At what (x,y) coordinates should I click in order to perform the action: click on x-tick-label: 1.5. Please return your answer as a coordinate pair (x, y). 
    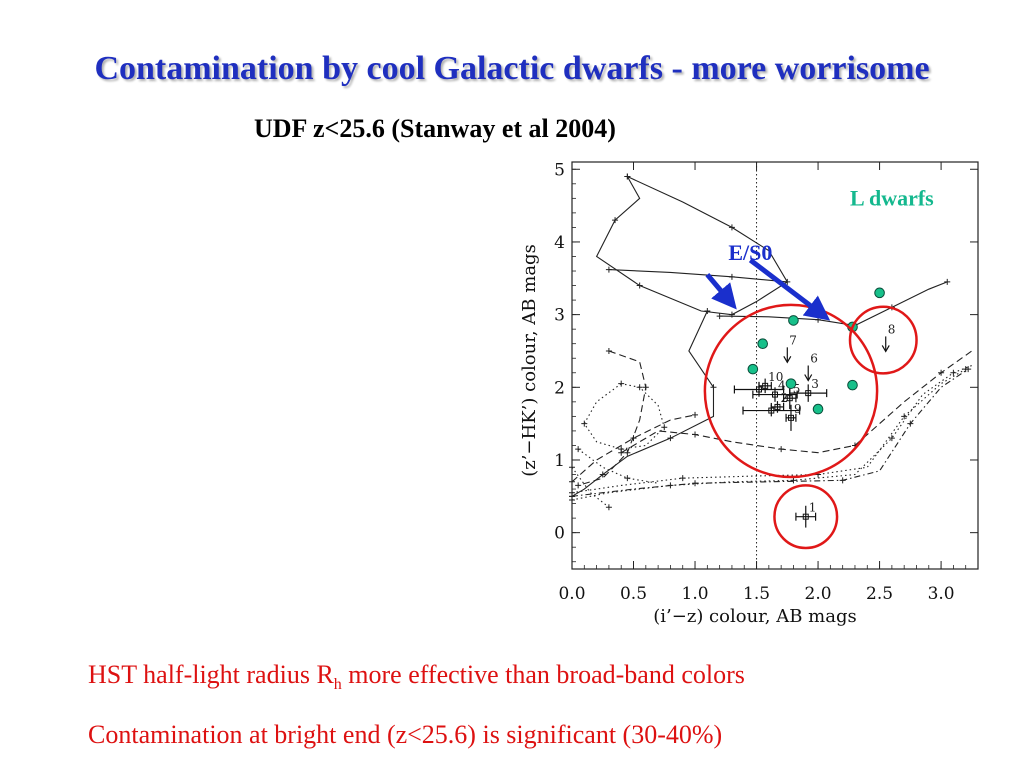
    Looking at the image, I should click on (756, 594).